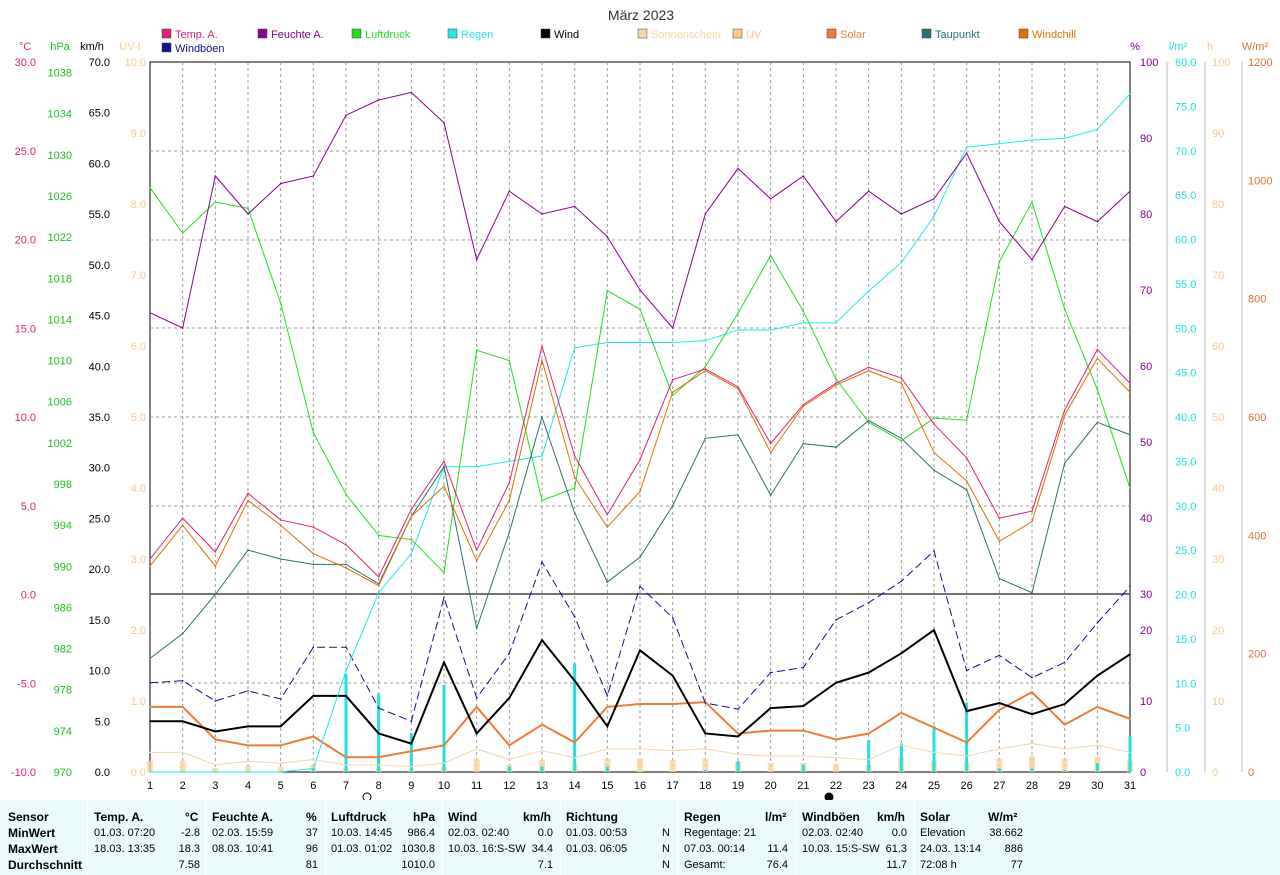 The width and height of the screenshot is (1280, 875). What do you see at coordinates (715, 849) in the screenshot?
I see `rain-max-time: 07.03. 00:14` at bounding box center [715, 849].